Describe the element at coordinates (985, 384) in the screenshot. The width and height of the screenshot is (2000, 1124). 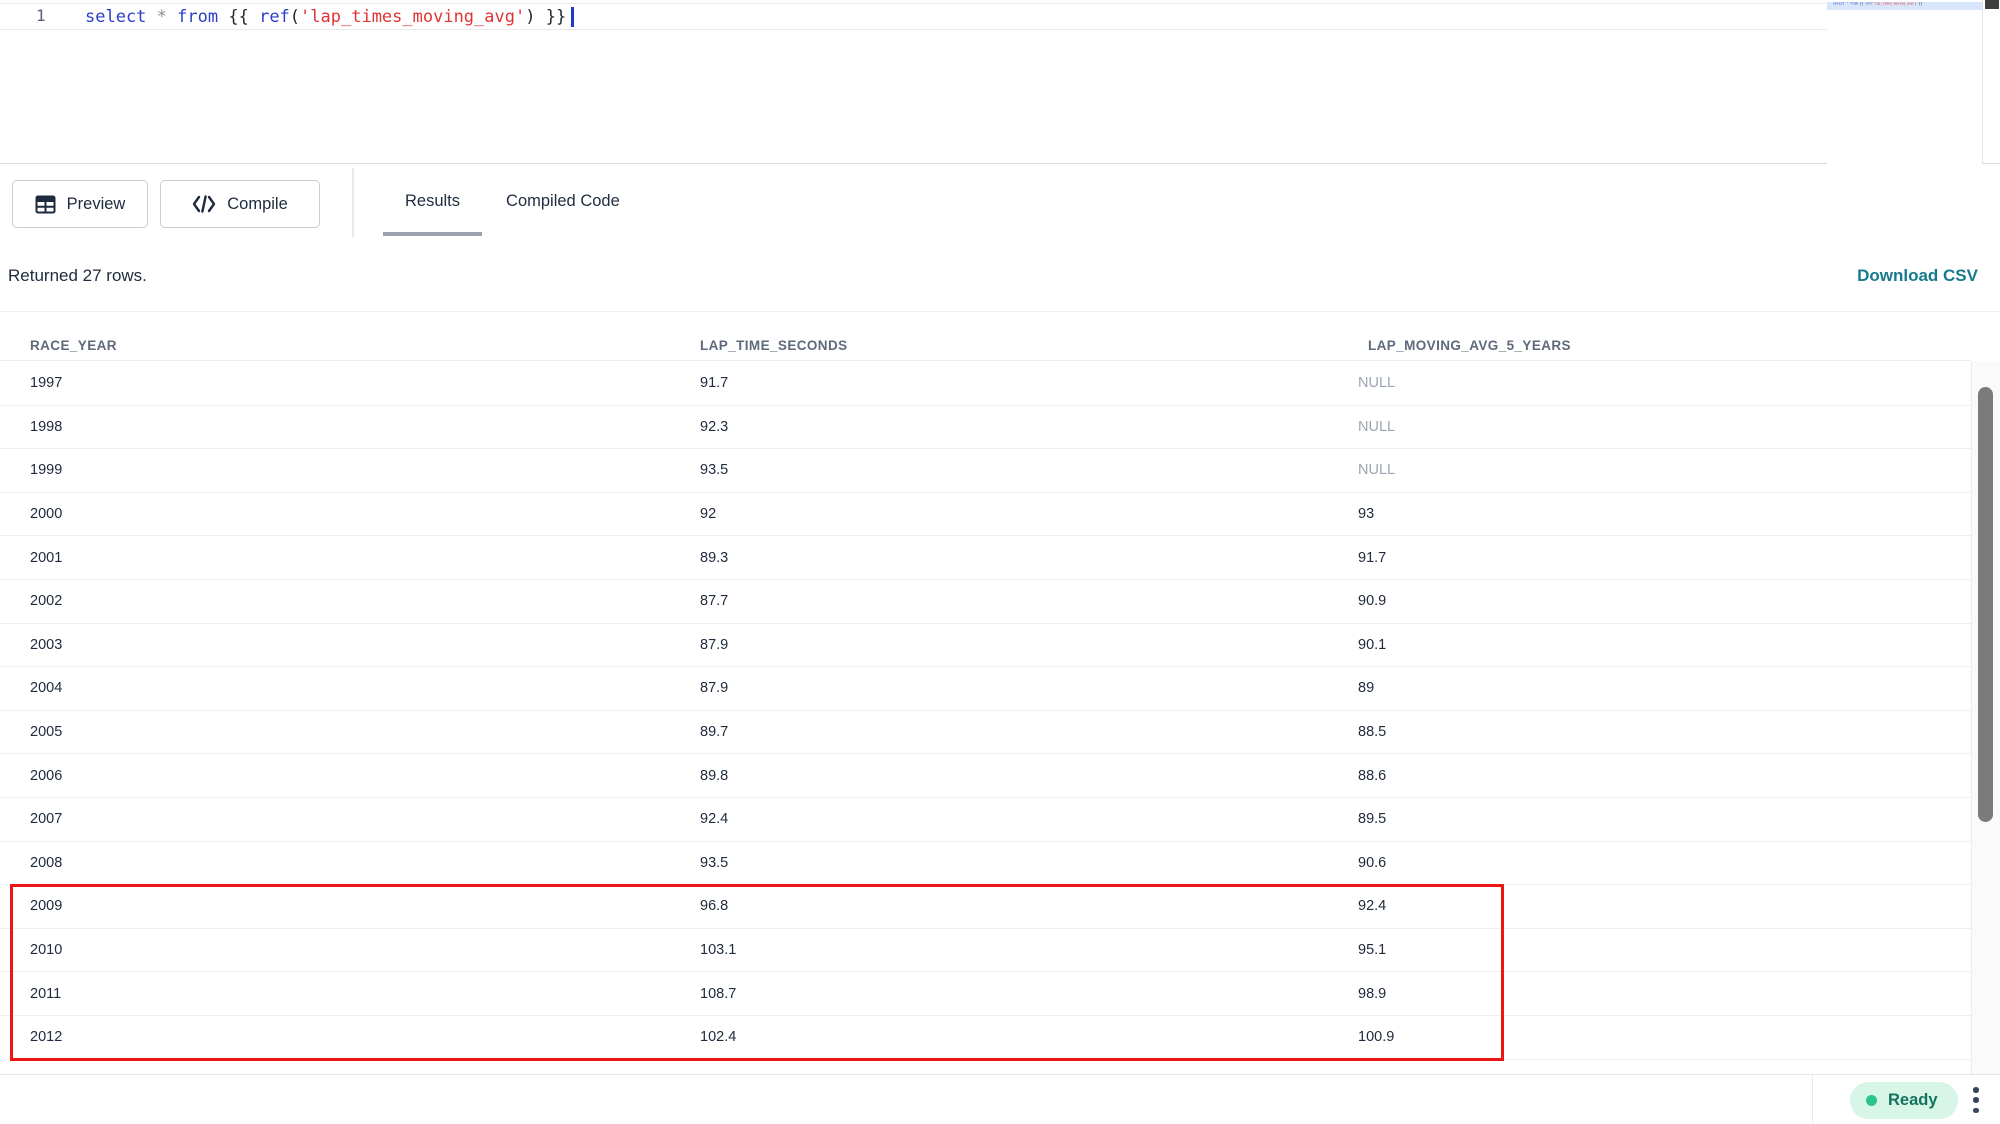
I see `table-row: 1997 91.7 NULL` at that location.